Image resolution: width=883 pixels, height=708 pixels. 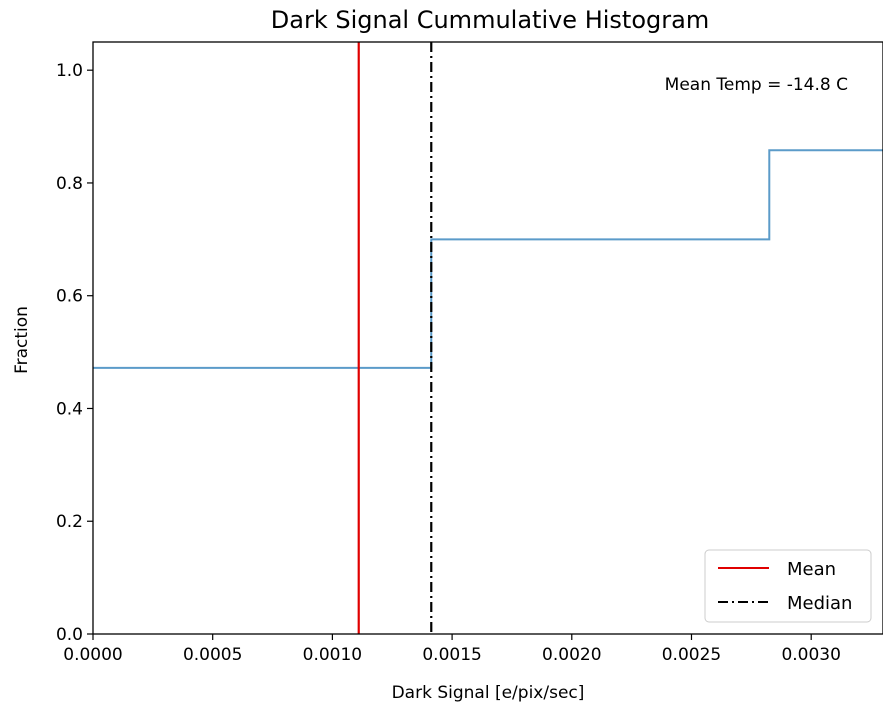 What do you see at coordinates (756, 85) in the screenshot?
I see `annotation-mean-temp: Mean Temp = -14.8 C` at bounding box center [756, 85].